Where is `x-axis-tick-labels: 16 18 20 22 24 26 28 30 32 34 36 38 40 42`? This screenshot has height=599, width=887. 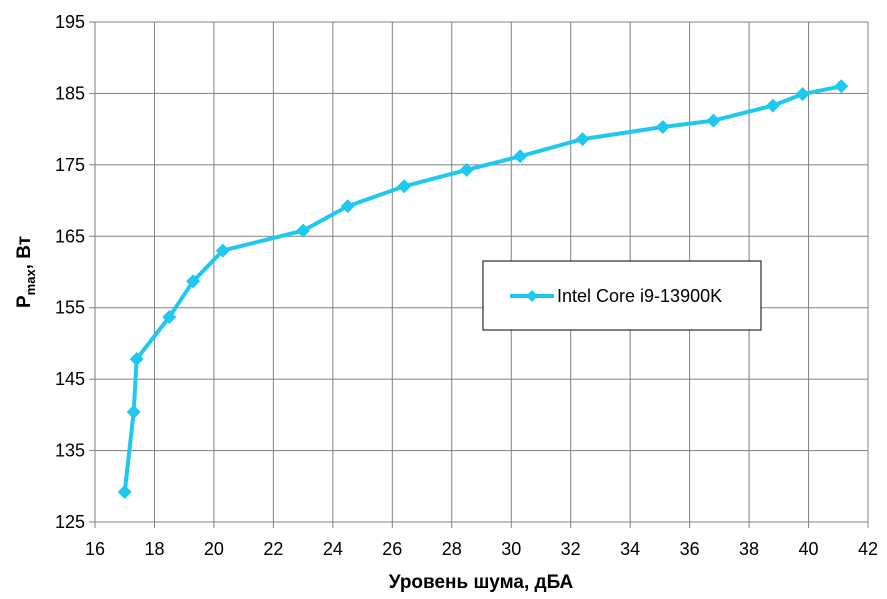 x-axis-tick-labels: 16 18 20 22 24 26 28 30 32 34 36 38 40 42 is located at coordinates (481, 549).